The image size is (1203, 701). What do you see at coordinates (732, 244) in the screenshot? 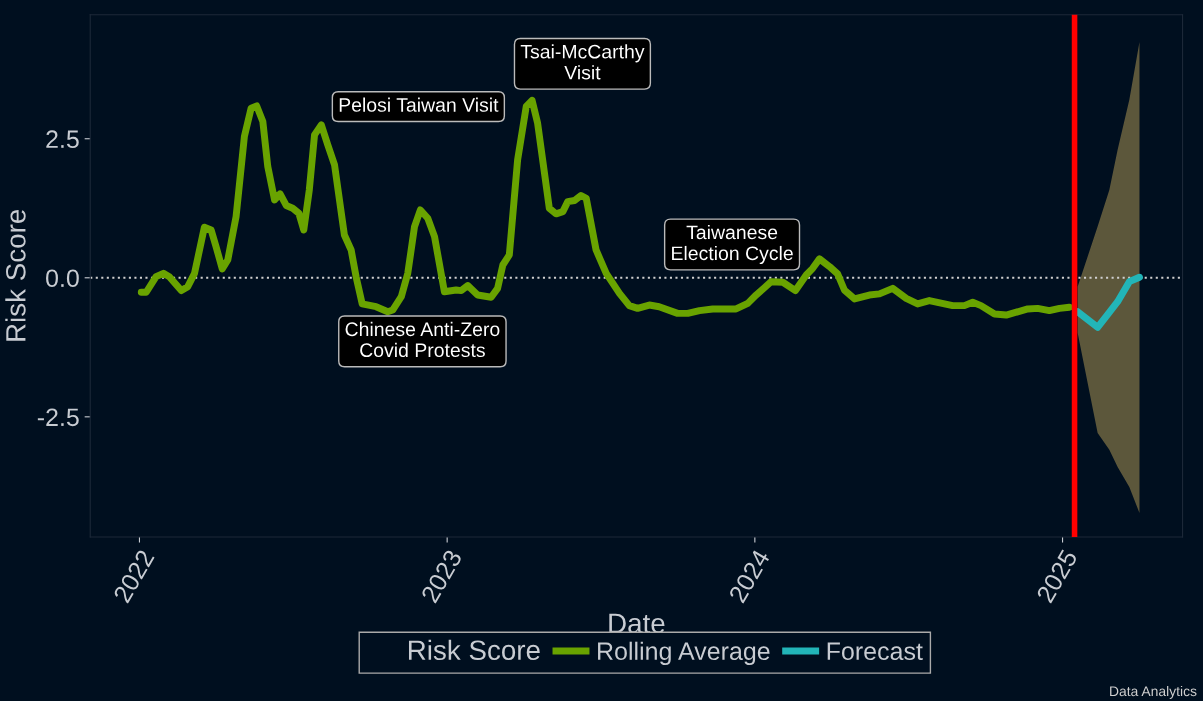
I see `annotation: Taiwanese Election Cycle` at bounding box center [732, 244].